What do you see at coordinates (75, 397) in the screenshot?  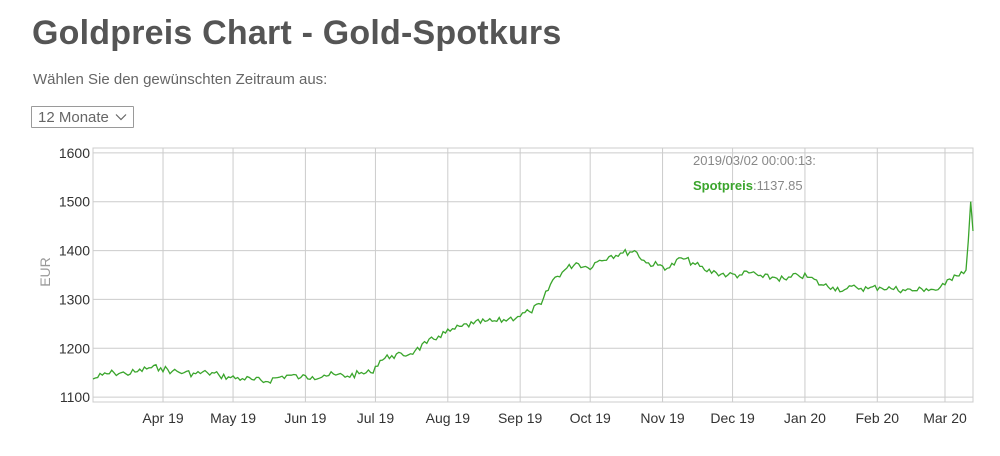 I see `y-tick-label: 1100` at bounding box center [75, 397].